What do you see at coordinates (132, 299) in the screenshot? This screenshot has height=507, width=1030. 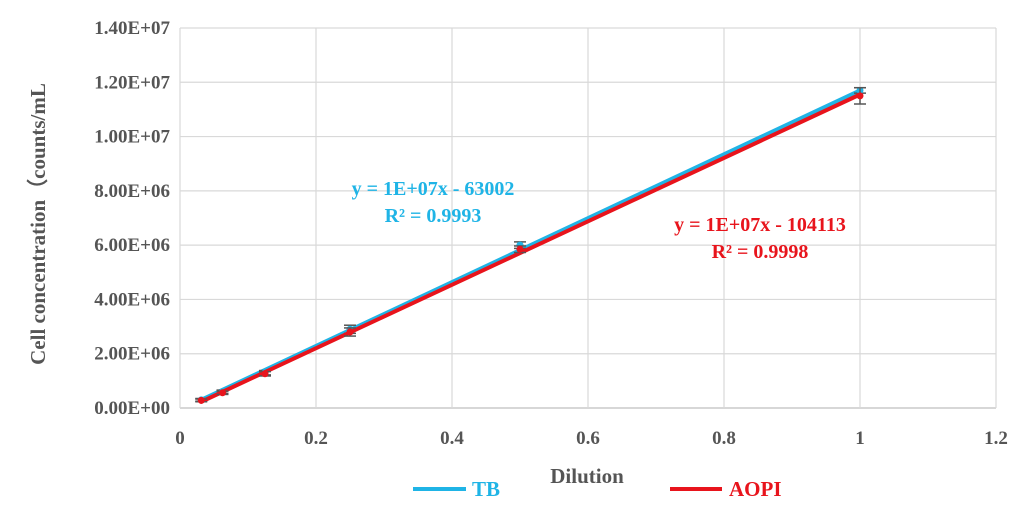 I see `y-tick-label: 4.00E+06` at bounding box center [132, 299].